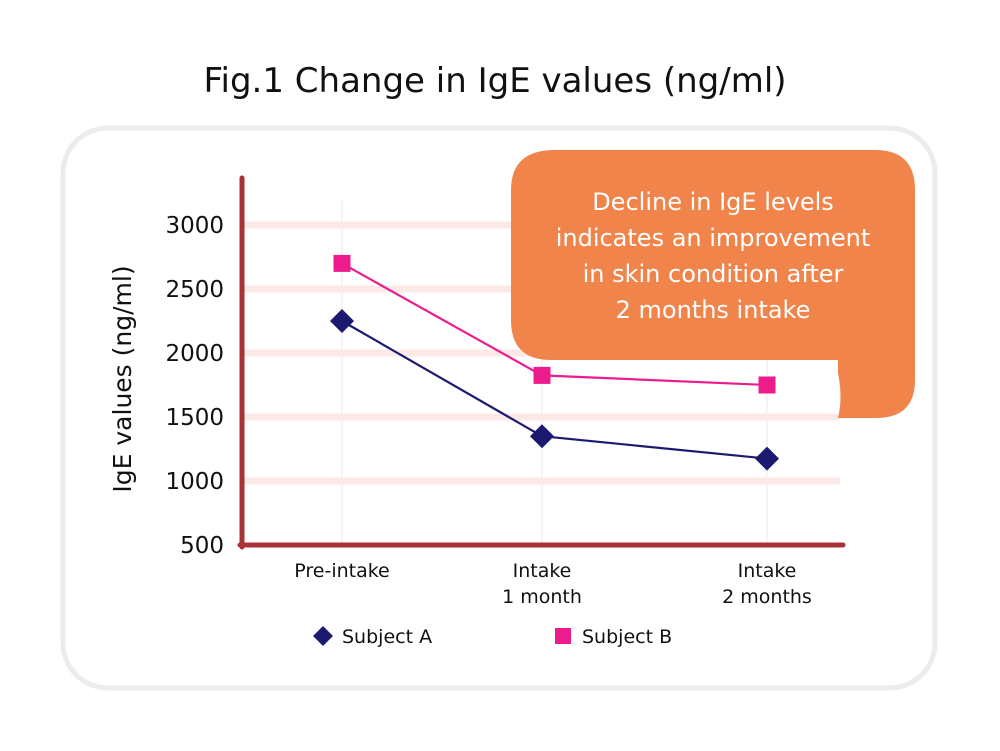 Image resolution: width=1000 pixels, height=751 pixels. I want to click on x-tick-label: Pre-intake, so click(342, 571).